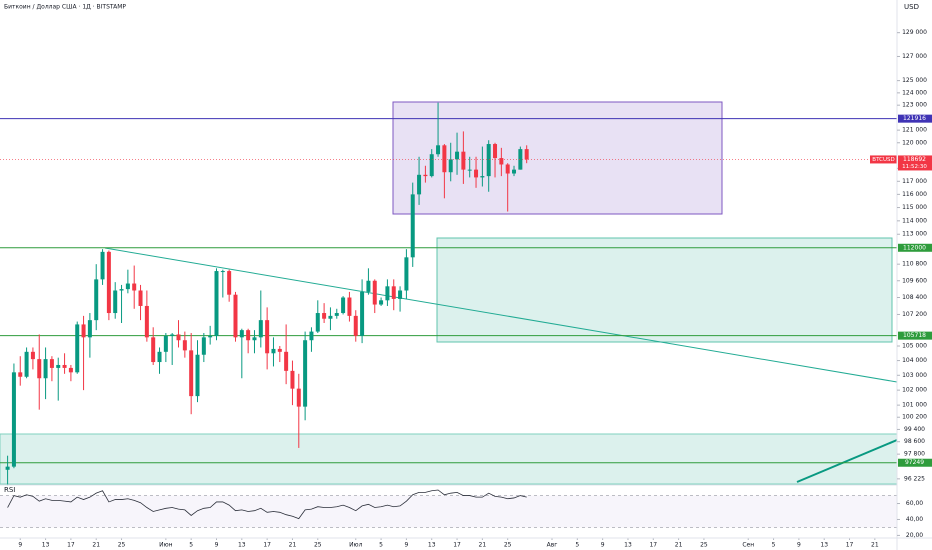  I want to click on last-price-label: 118692, so click(914, 159).